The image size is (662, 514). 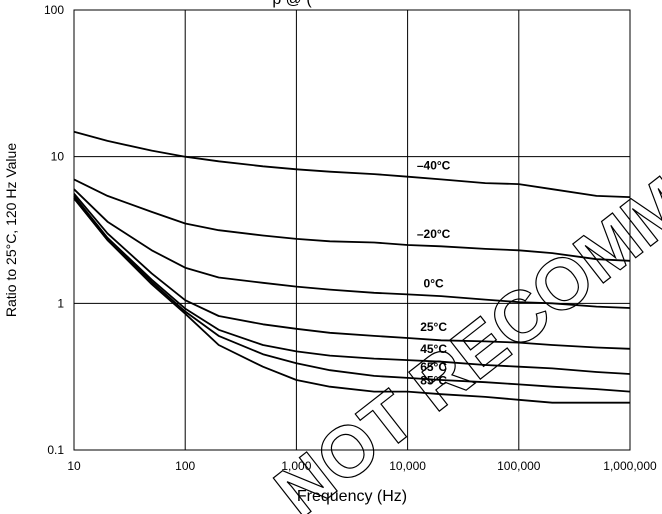 I want to click on series-label: 45°C, so click(x=433, y=349).